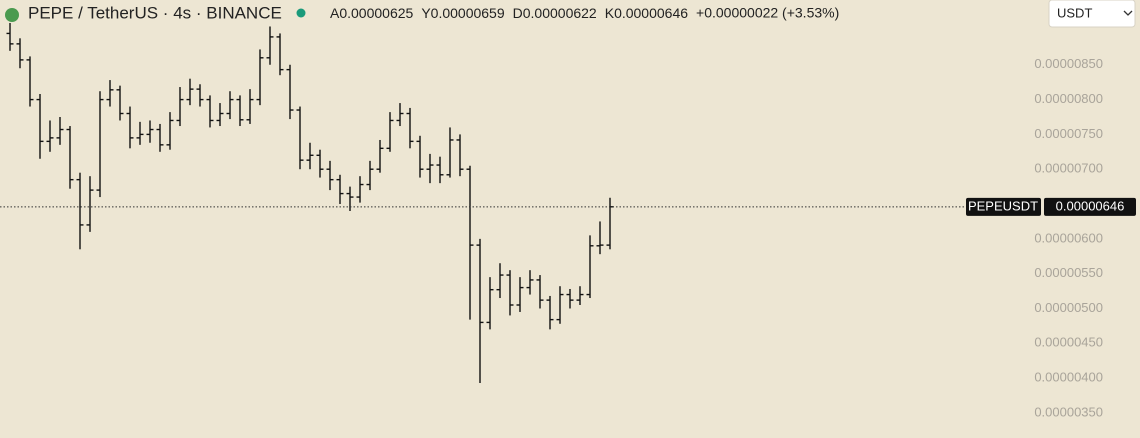  I want to click on currency-label: USDT, so click(1074, 12).